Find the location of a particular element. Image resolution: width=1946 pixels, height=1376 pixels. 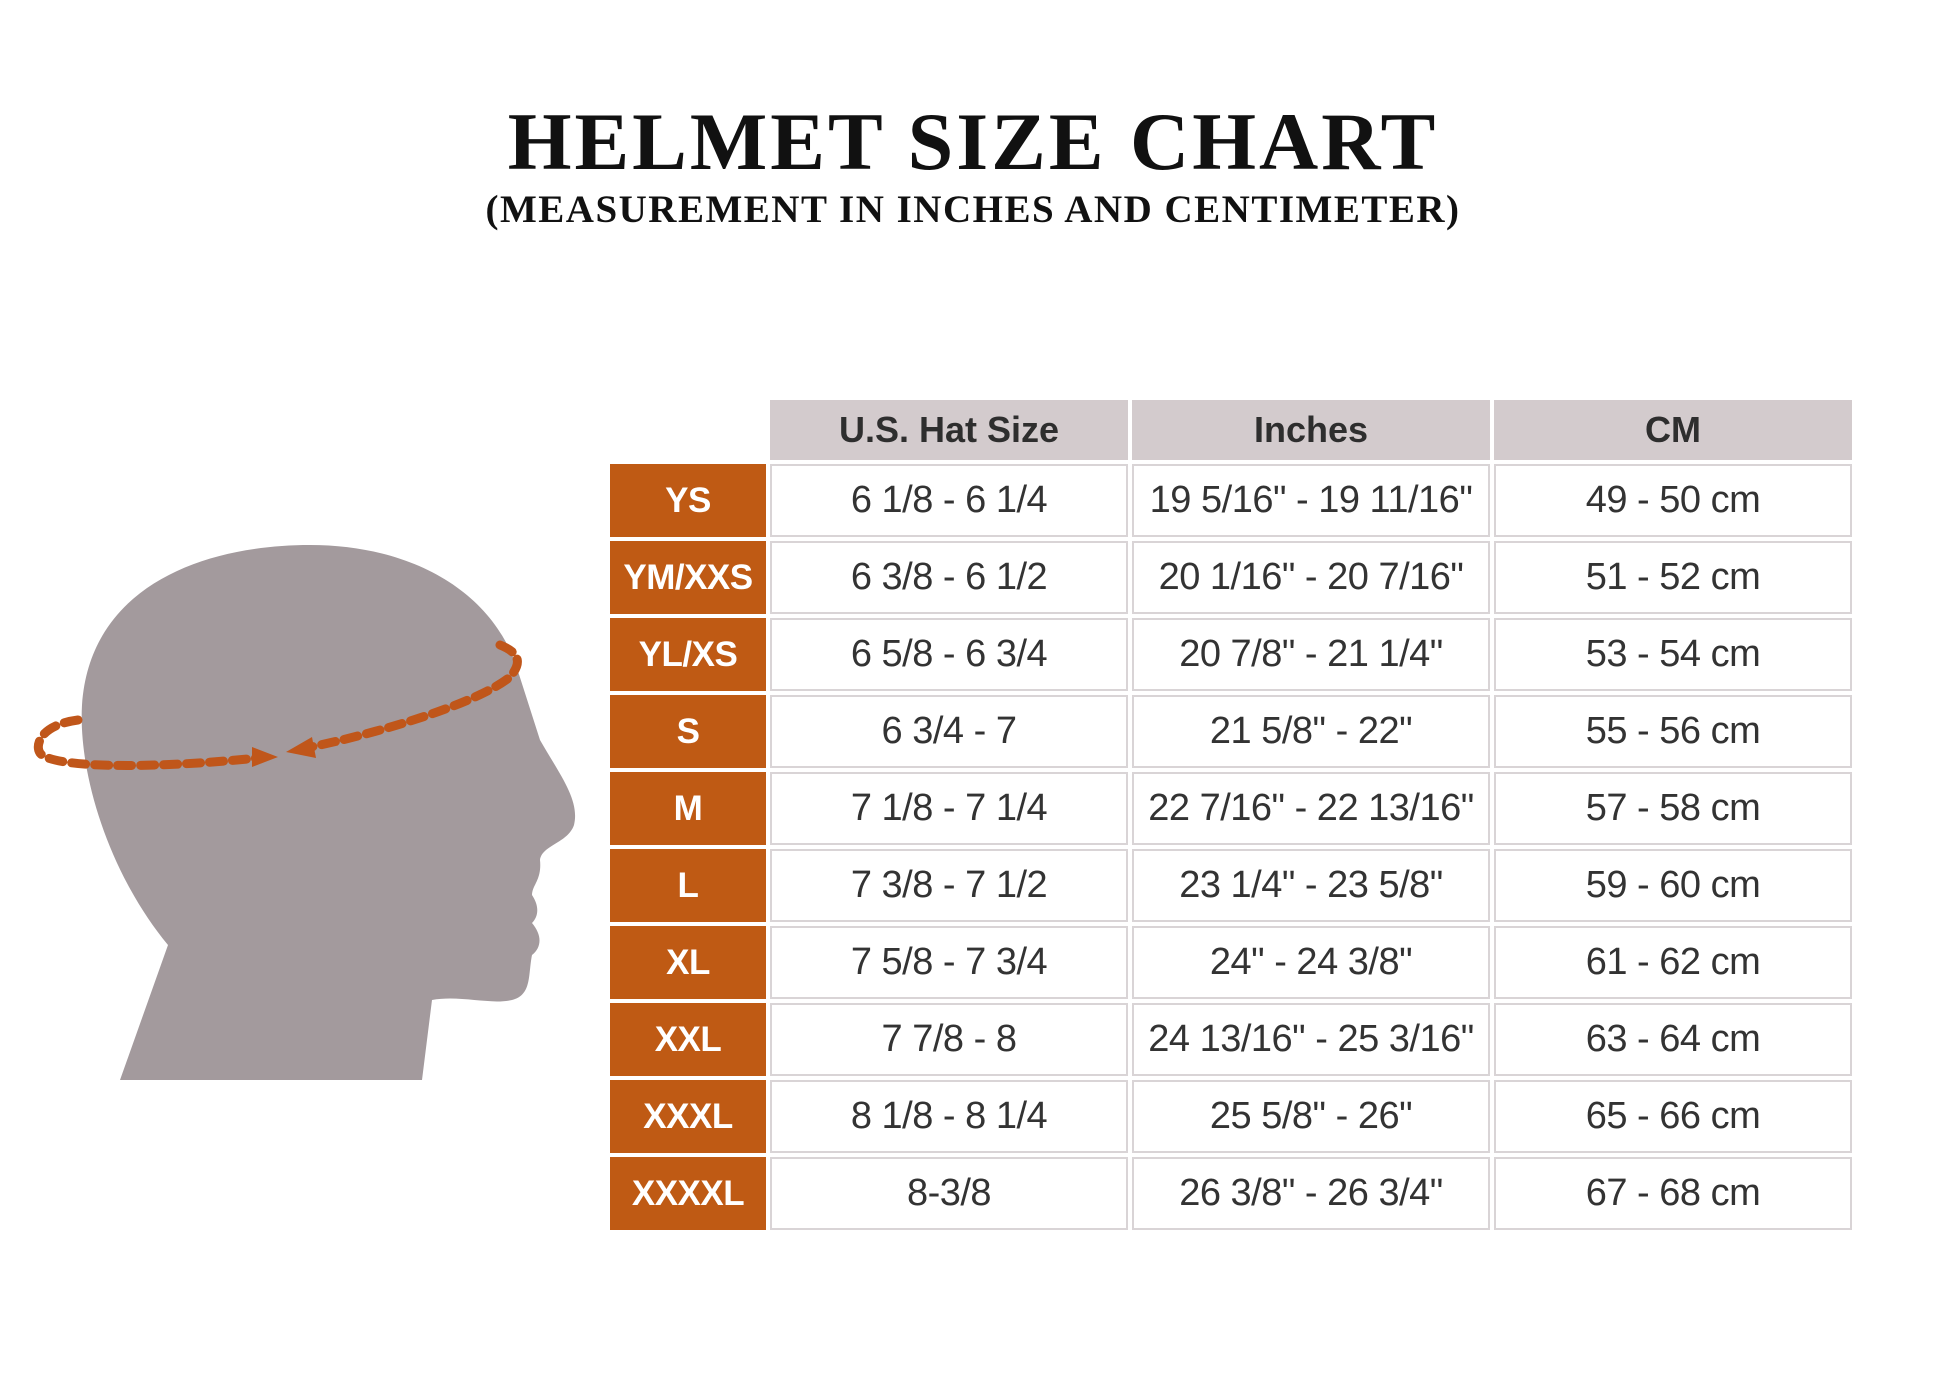

cm-cell: 51 - 52 cm is located at coordinates (1673, 577).